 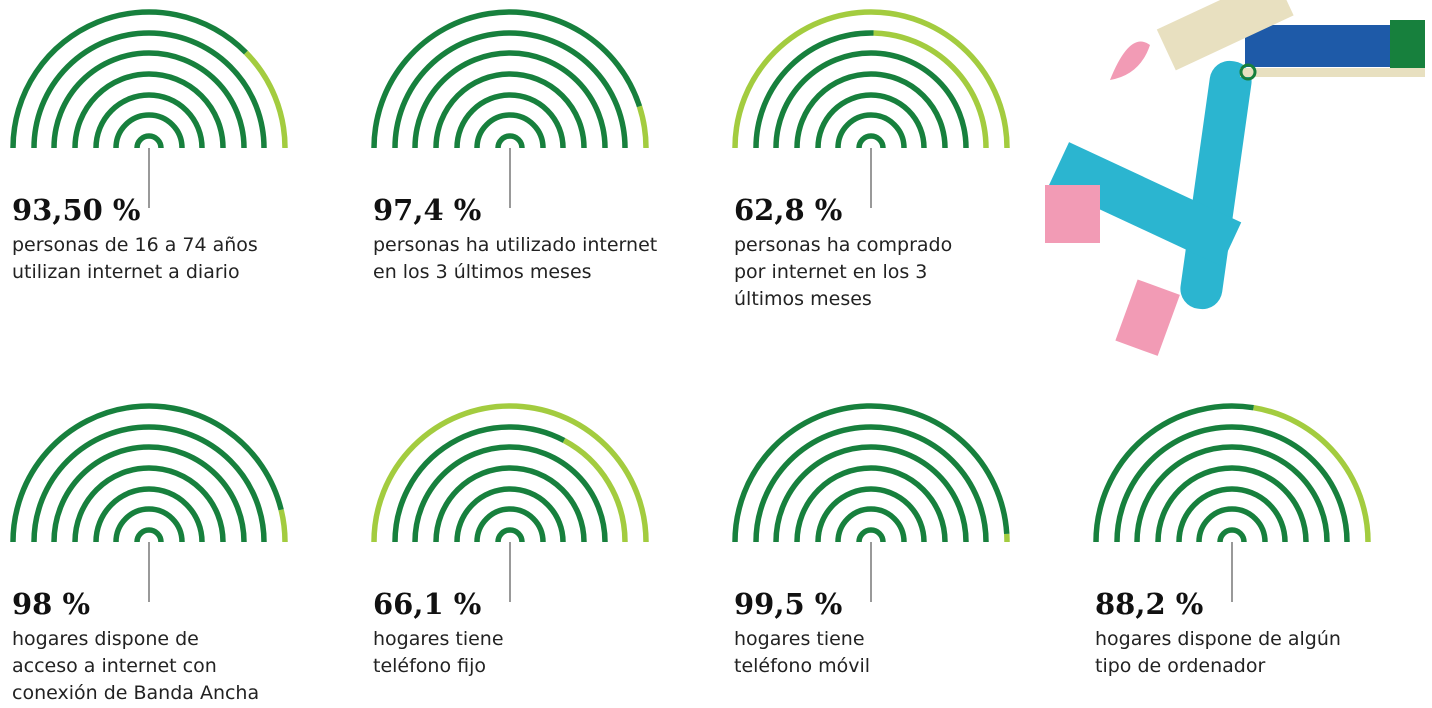 What do you see at coordinates (135, 693) in the screenshot?
I see `description: conexión de Banda Ancha` at bounding box center [135, 693].